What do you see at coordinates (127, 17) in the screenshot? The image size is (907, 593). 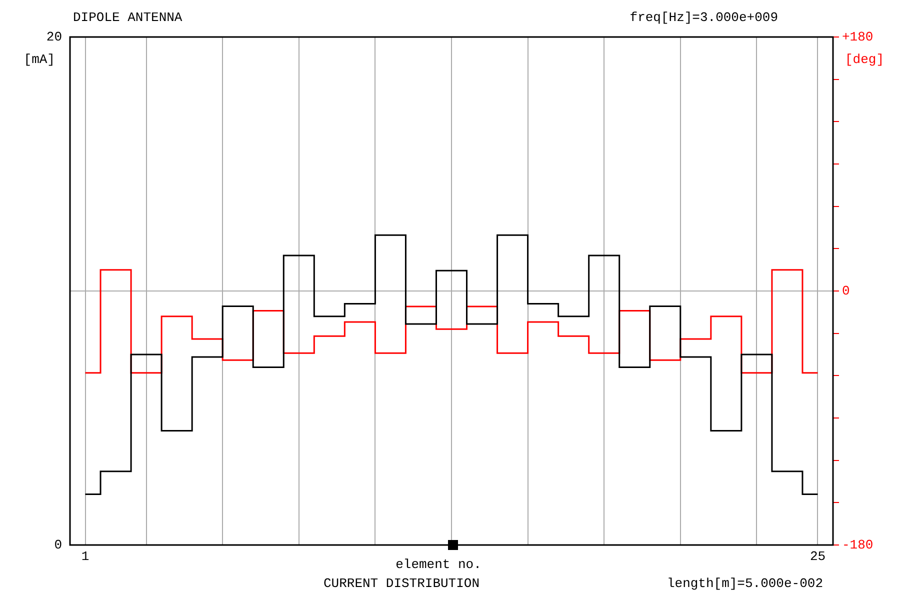 I see `chart-title: DIPOLE ANTENNA` at bounding box center [127, 17].